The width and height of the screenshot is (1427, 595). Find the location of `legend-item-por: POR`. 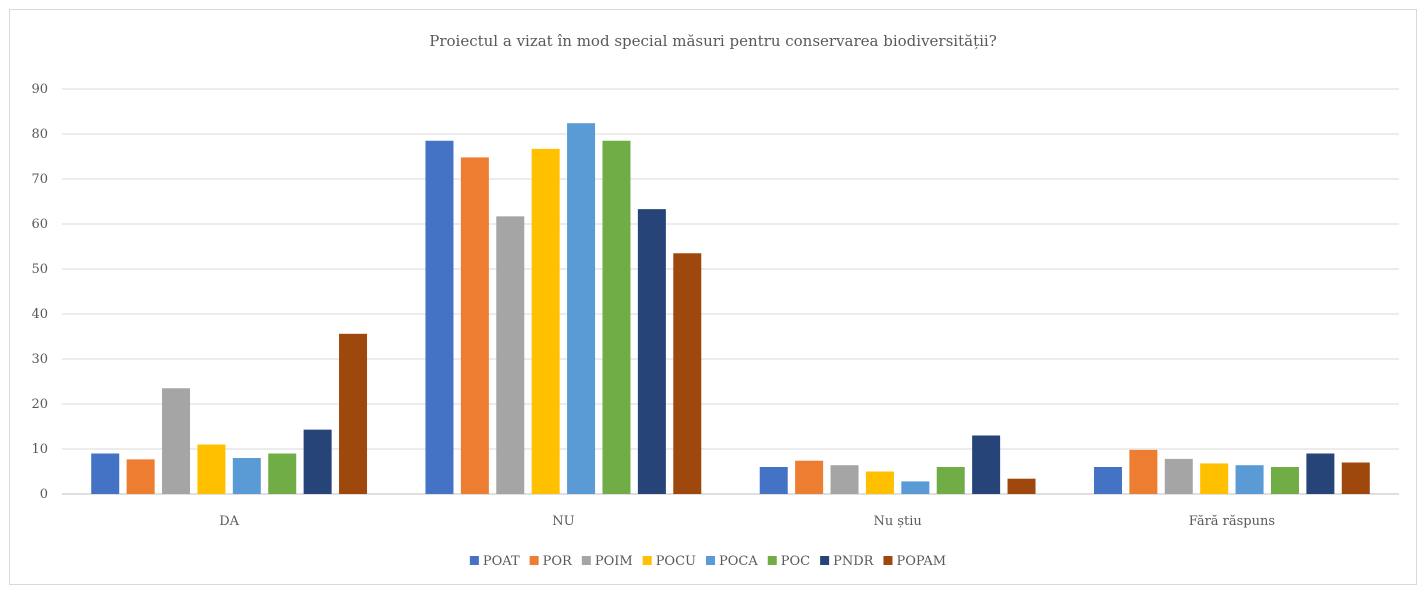

legend-item-por: POR is located at coordinates (551, 561).